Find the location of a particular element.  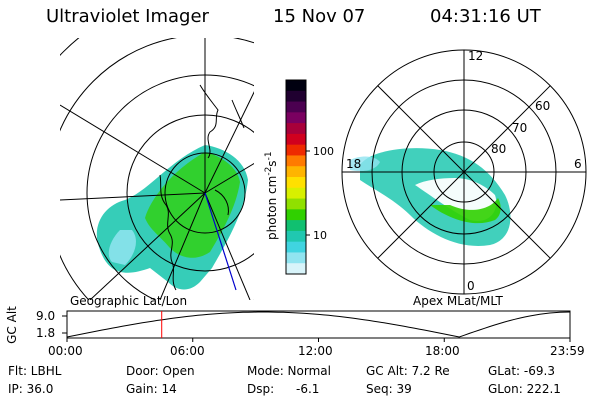

orbit-ytick: 1.8 is located at coordinates (46, 333).